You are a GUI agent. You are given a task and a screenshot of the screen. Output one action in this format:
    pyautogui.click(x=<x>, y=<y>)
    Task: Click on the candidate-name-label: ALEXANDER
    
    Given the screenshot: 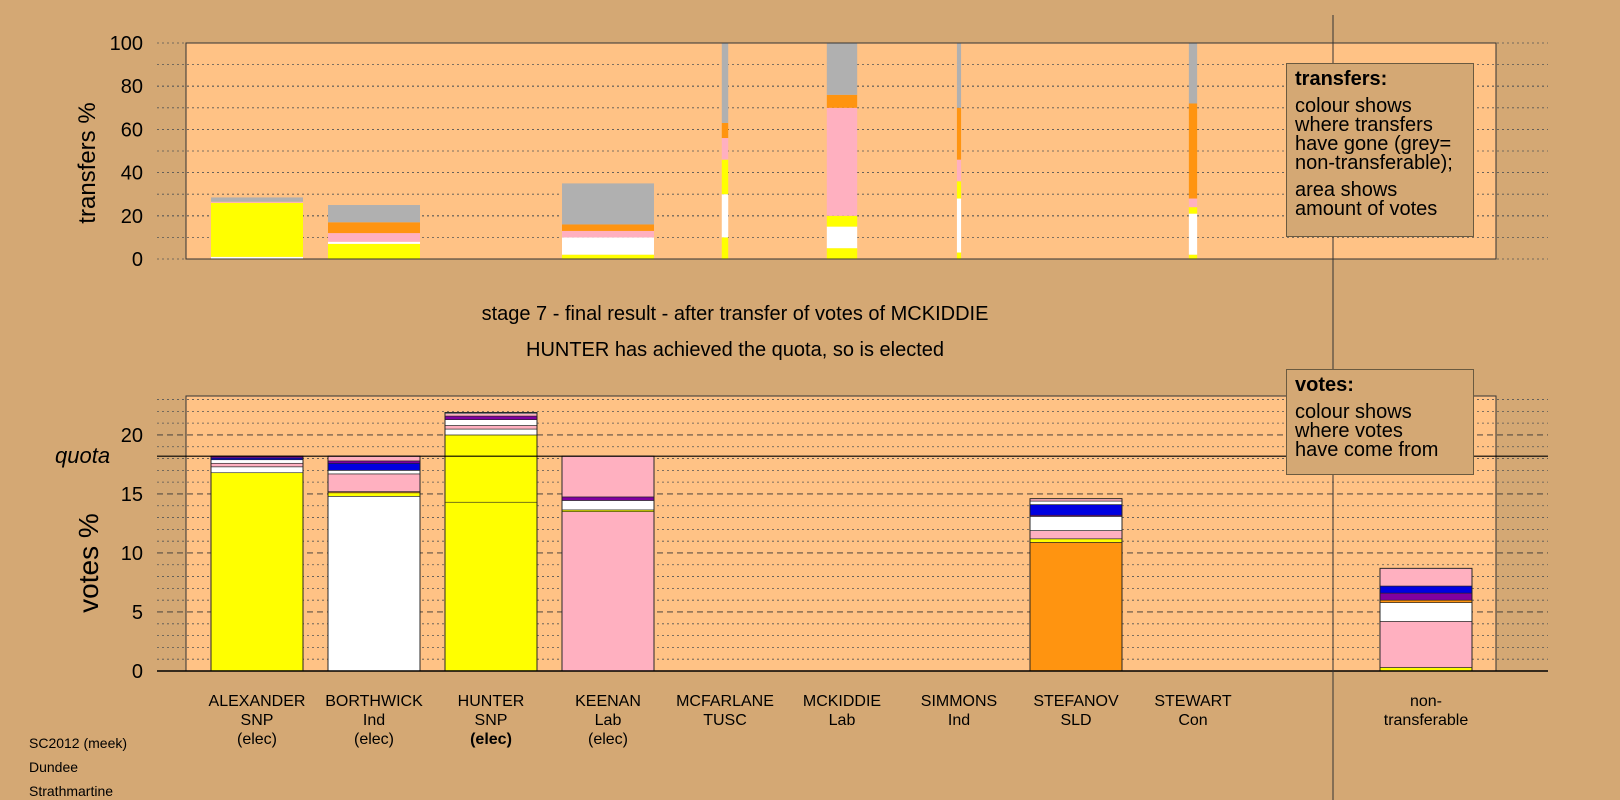 What is the action you would take?
    pyautogui.click(x=257, y=701)
    